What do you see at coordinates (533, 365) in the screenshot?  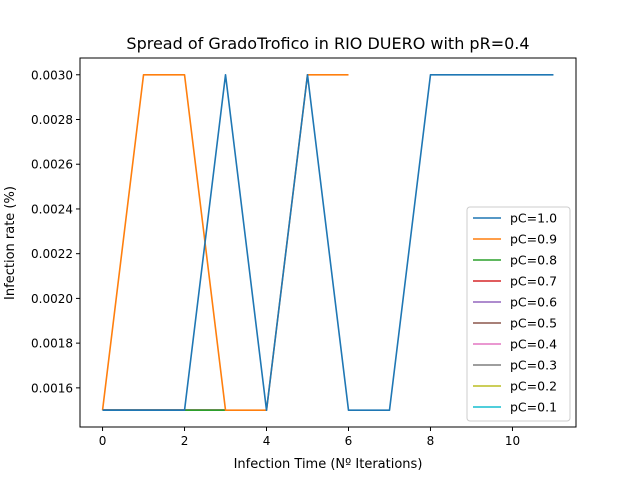 I see `legend-label: pC=0.3` at bounding box center [533, 365].